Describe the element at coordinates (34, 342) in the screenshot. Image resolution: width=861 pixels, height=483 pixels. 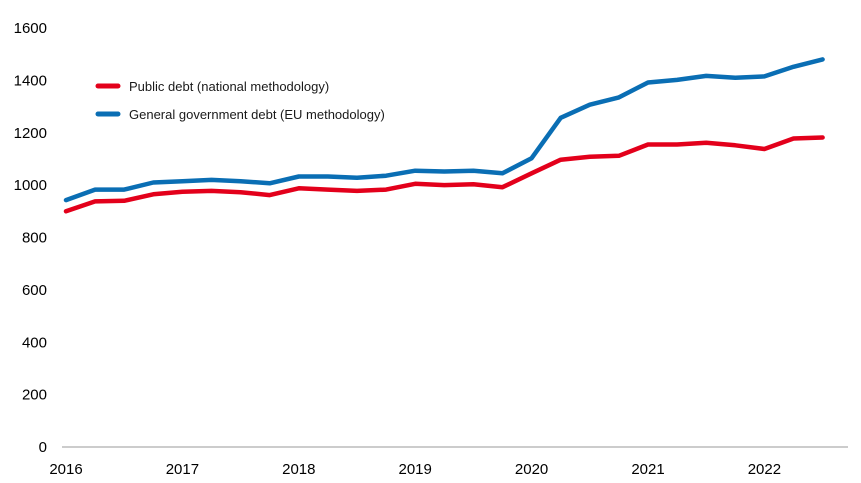
I see `y-tick-label: 400` at that location.